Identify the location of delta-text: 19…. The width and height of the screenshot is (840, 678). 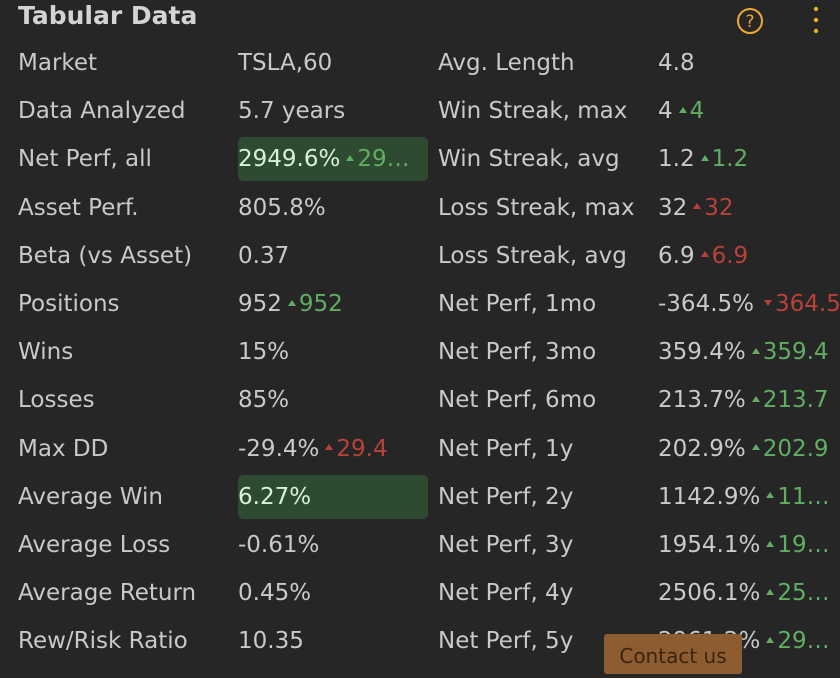
(803, 545).